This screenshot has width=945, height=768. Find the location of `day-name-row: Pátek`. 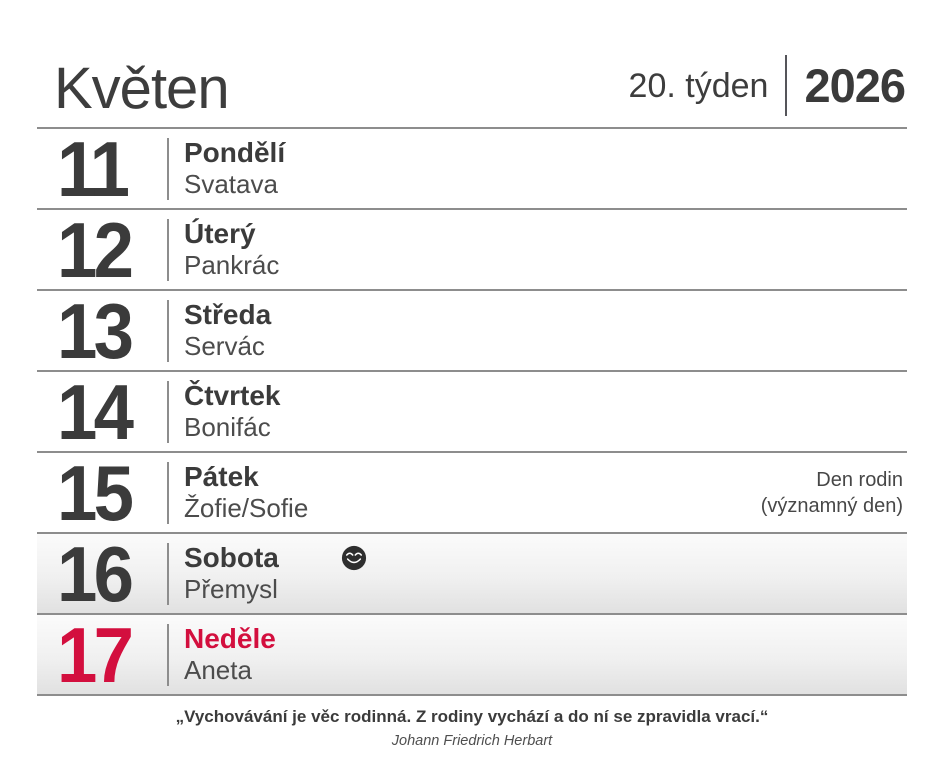

day-name-row: Pátek is located at coordinates (246, 476).